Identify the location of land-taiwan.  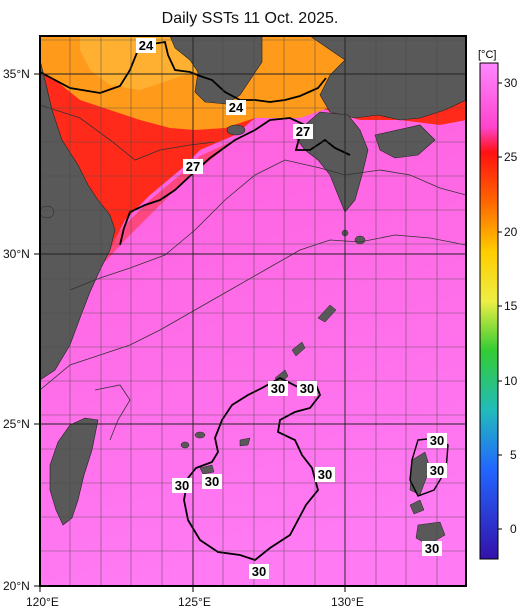
(74, 471).